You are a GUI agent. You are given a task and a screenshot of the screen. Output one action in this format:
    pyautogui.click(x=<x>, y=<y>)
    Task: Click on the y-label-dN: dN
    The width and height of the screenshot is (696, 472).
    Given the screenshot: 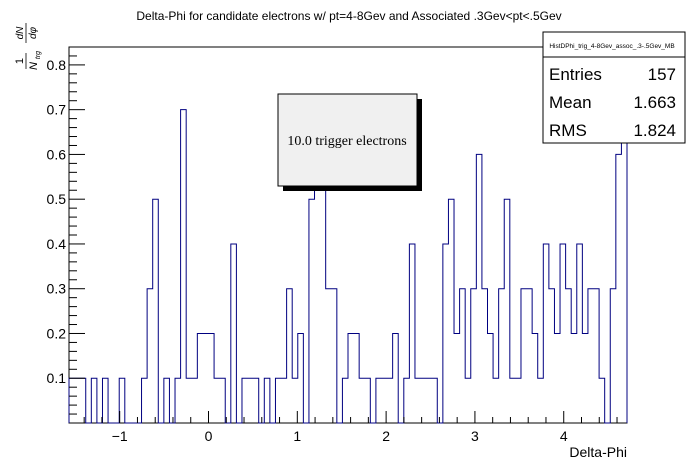 What is the action you would take?
    pyautogui.click(x=20, y=33)
    